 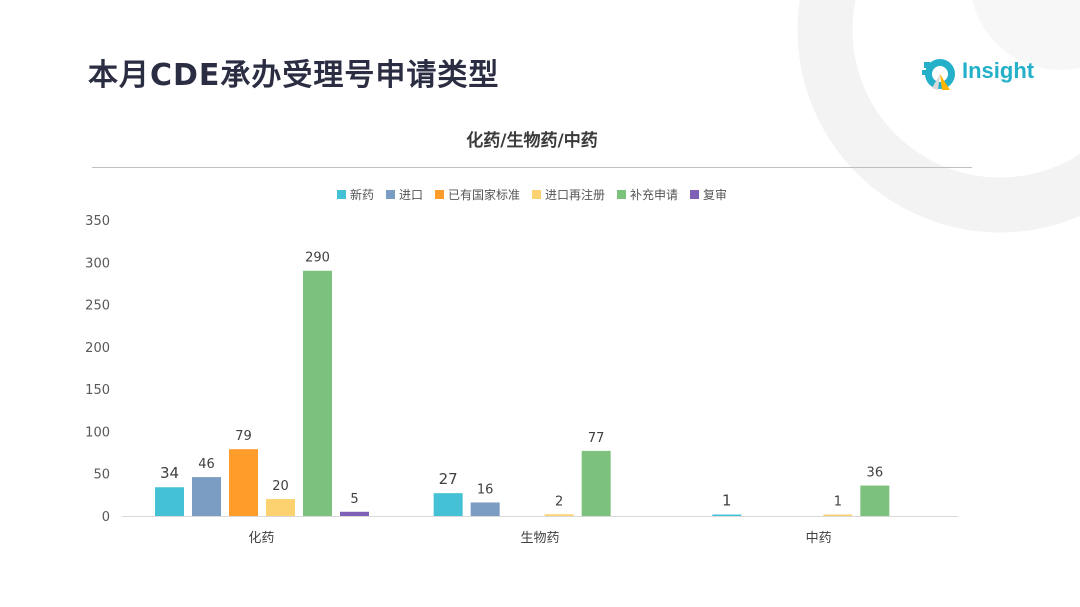 What do you see at coordinates (998, 70) in the screenshot?
I see `insight-logo-text: Insight` at bounding box center [998, 70].